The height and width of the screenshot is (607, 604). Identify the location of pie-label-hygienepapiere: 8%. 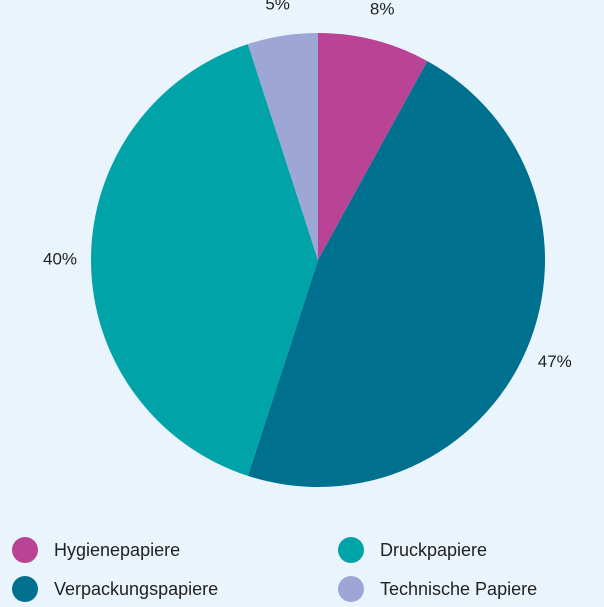
(382, 9).